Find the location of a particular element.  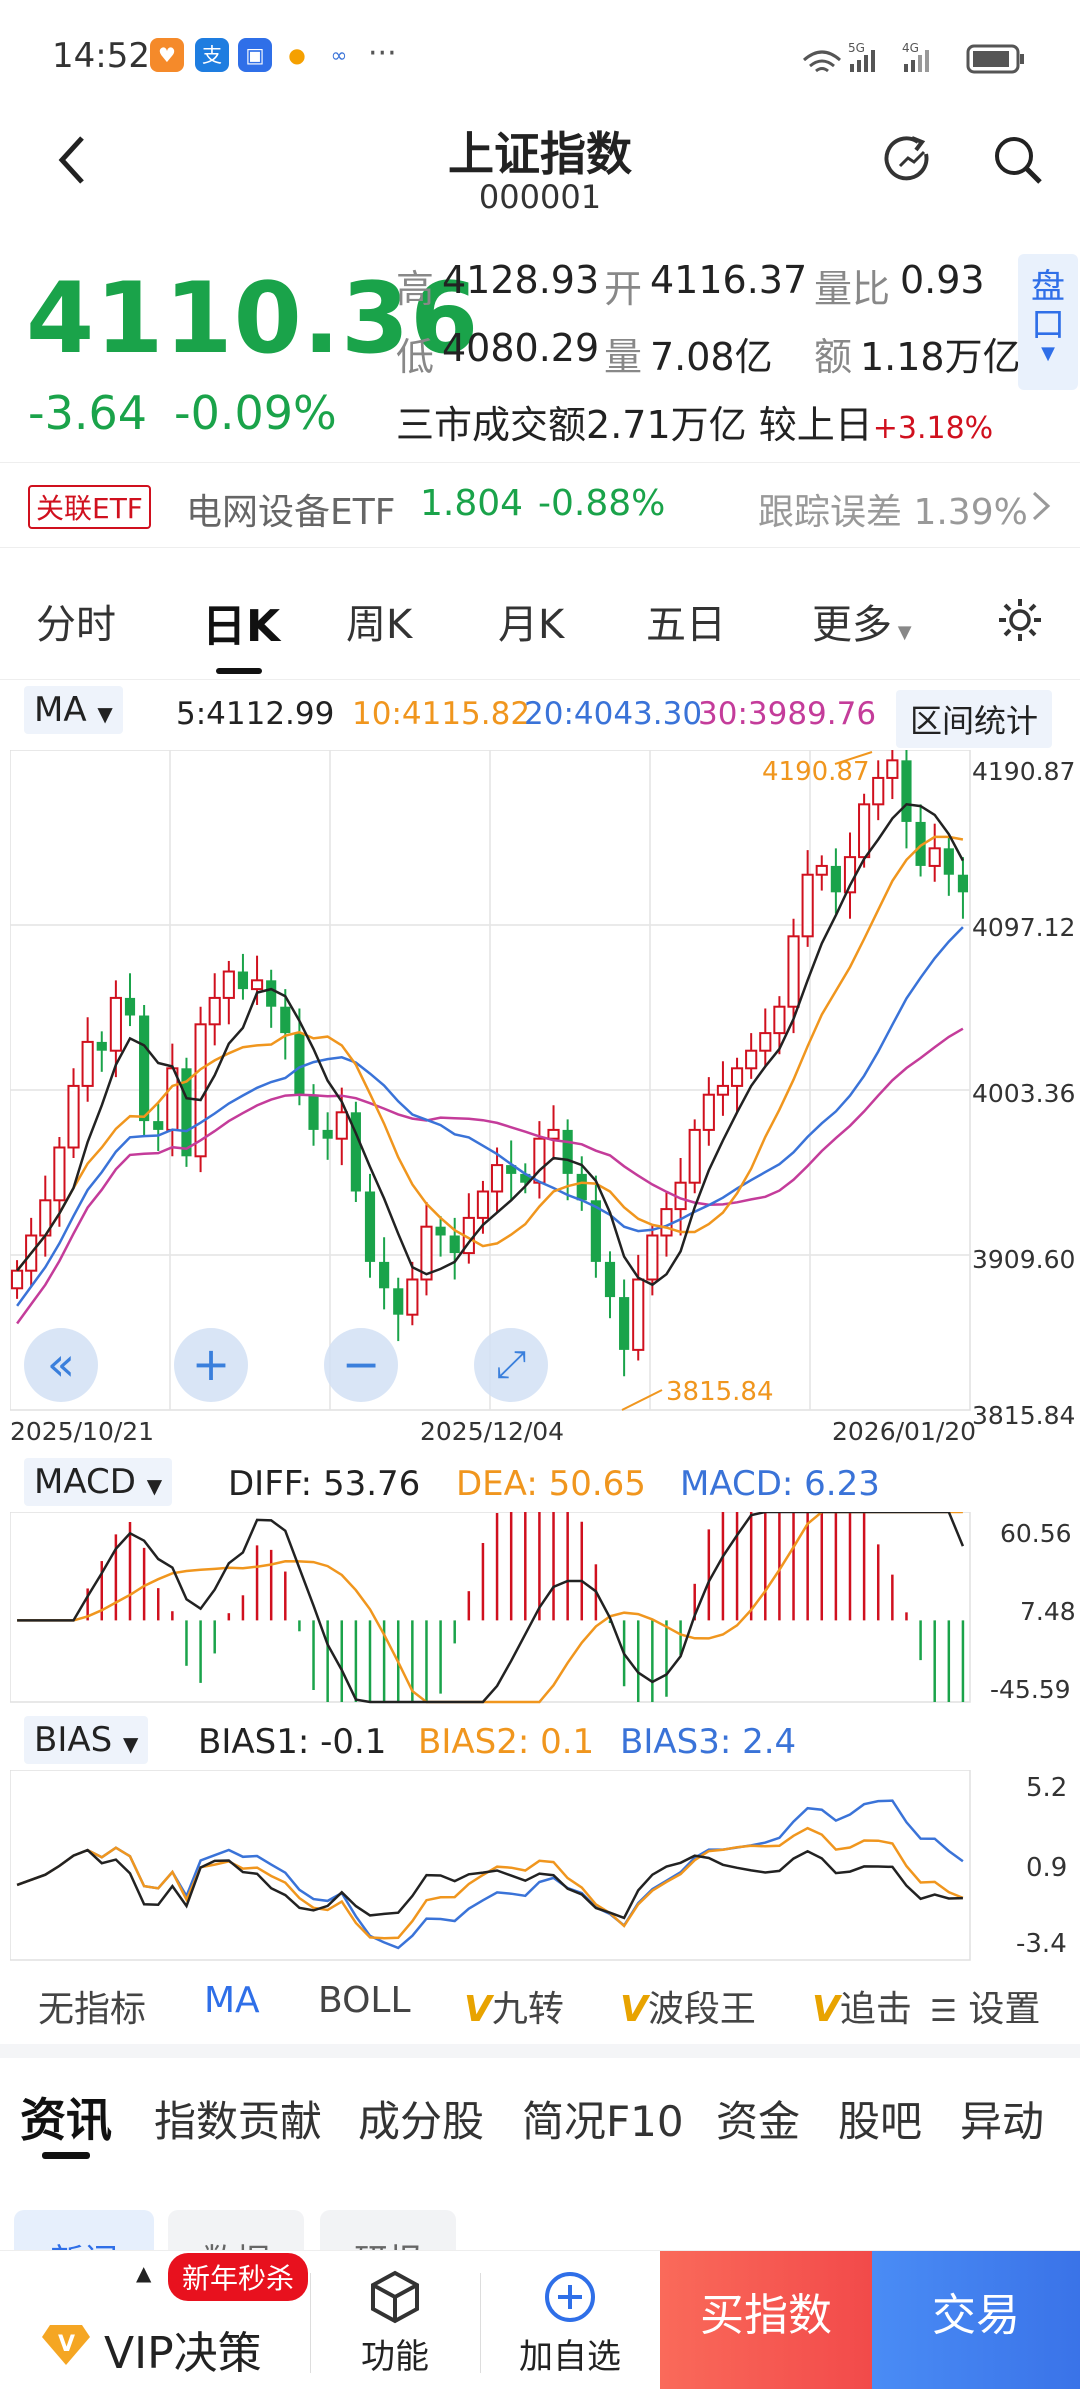

indicator-jiuzhuan: V九转 is located at coordinates (514, 2006).